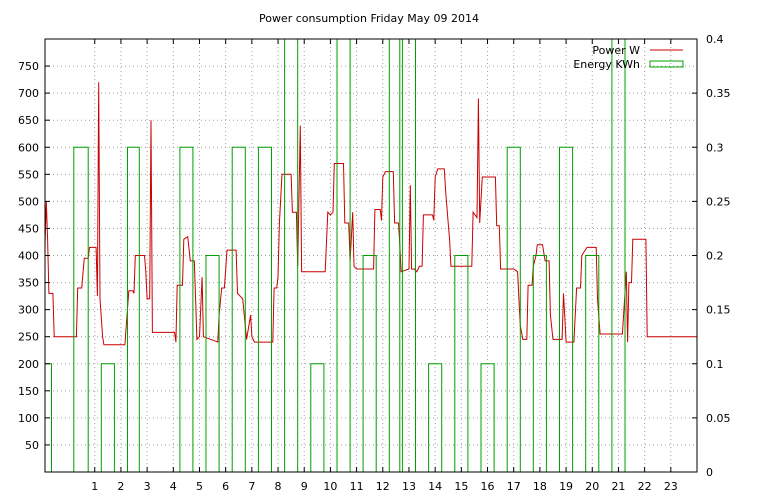  I want to click on y2-tick-label: 0.3, so click(715, 147).